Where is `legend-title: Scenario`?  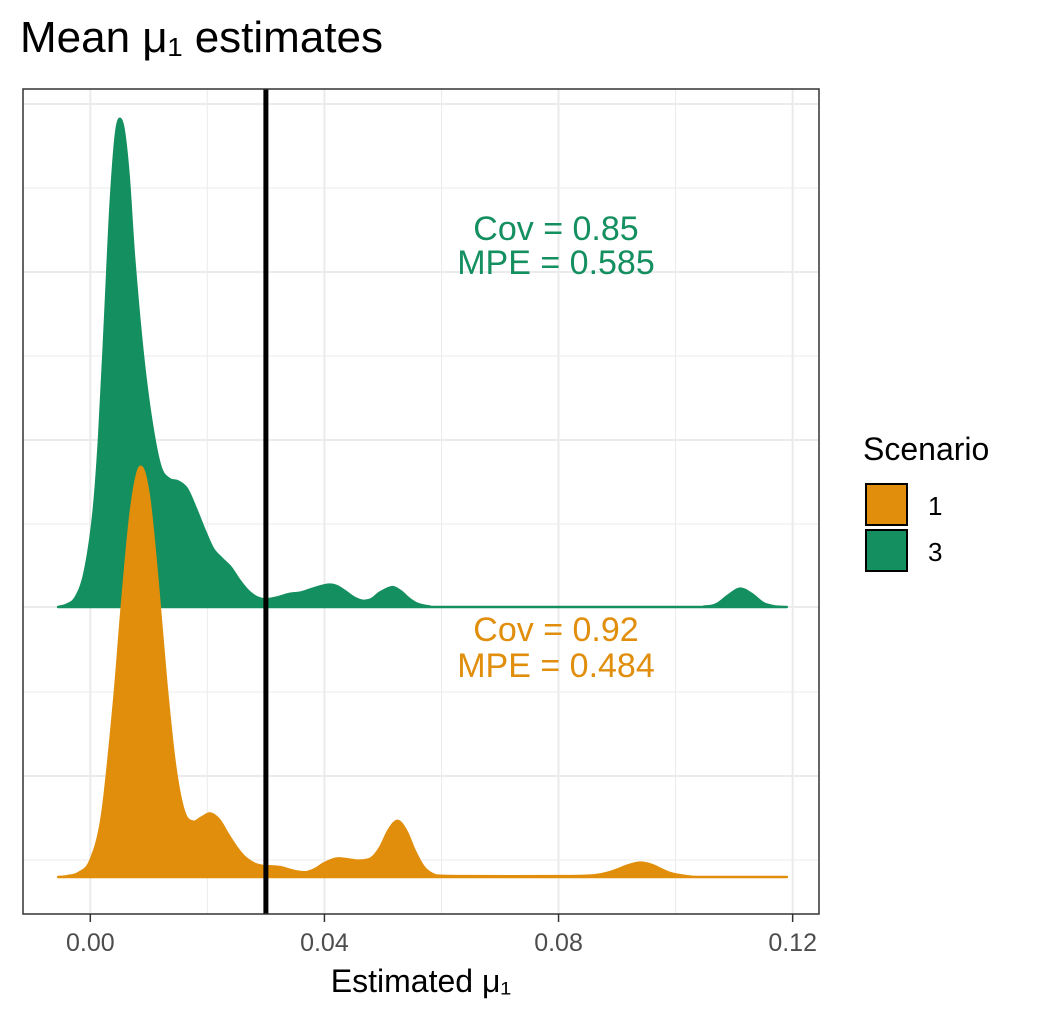
legend-title: Scenario is located at coordinates (926, 449).